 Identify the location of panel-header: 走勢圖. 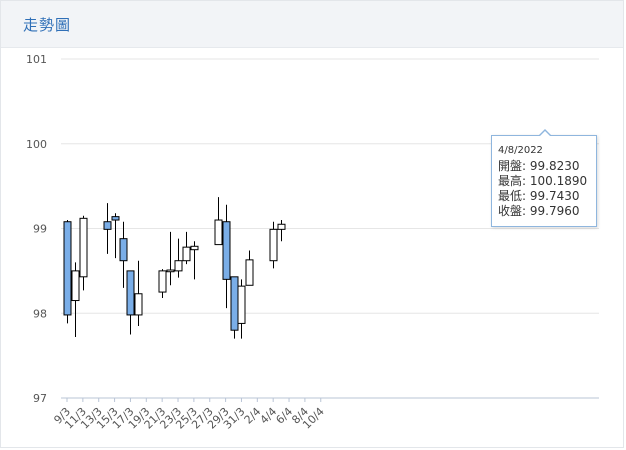
(312, 24).